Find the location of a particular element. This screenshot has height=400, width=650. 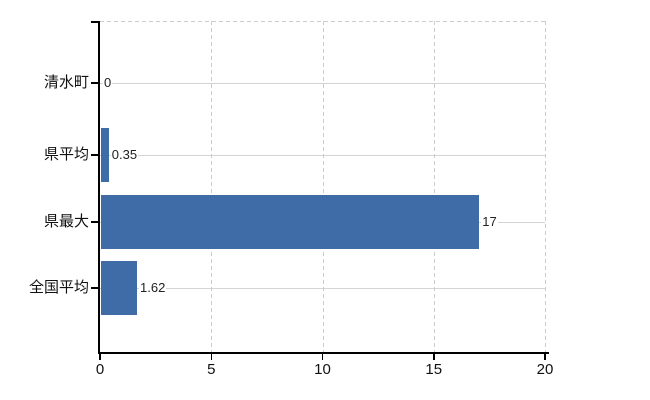

category-label: 県最大 is located at coordinates (66, 221).